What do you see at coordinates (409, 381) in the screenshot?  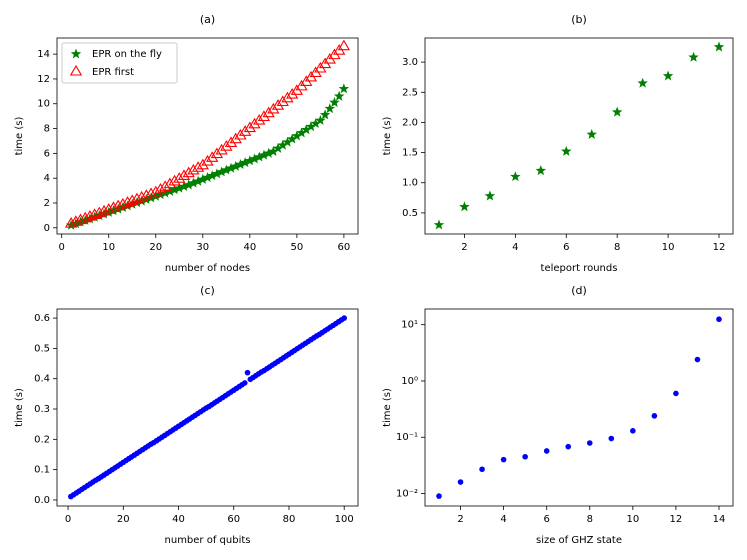 I see `y-tick-label: 10⁰` at bounding box center [409, 381].